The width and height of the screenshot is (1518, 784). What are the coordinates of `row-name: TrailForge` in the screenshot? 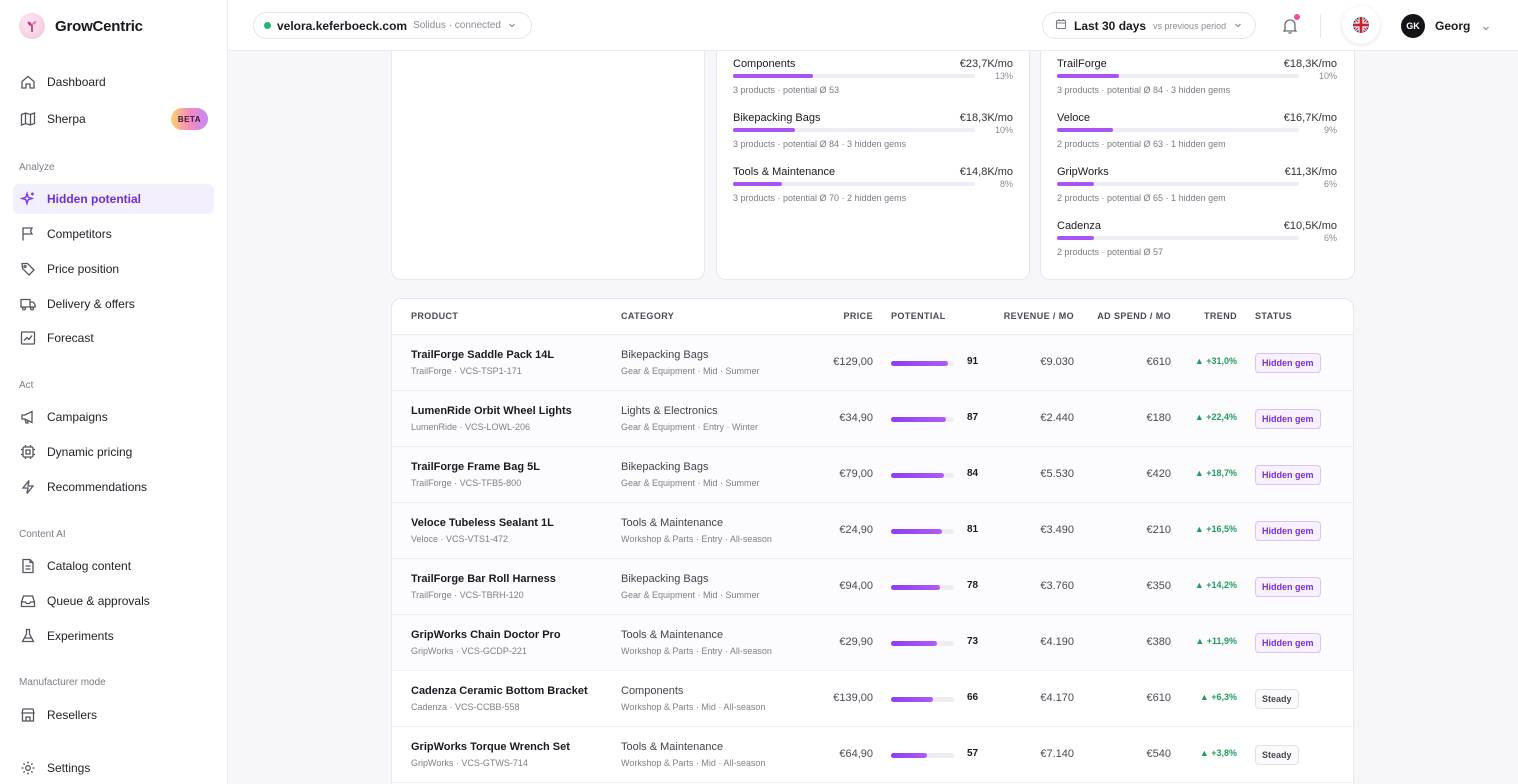 It's located at (1082, 64).